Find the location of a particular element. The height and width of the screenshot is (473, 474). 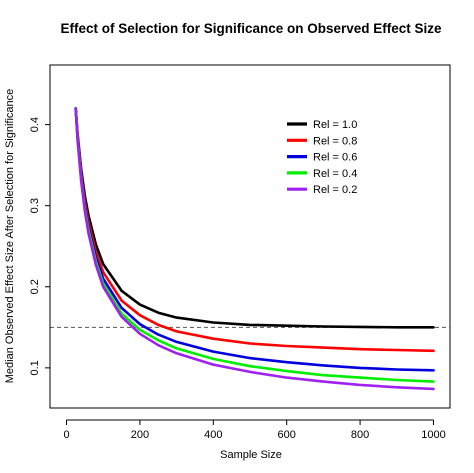

legend-label-1: Rel = 1.0 is located at coordinates (335, 125).